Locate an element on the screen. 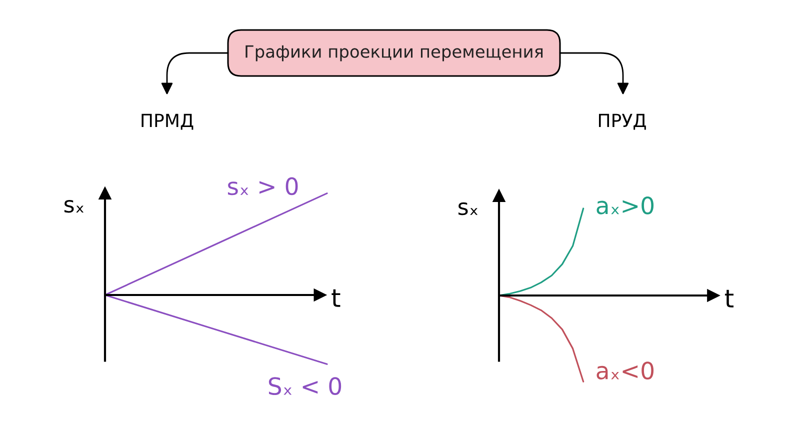 The image size is (807, 445). chart-subtitle: ПРМД is located at coordinates (168, 122).